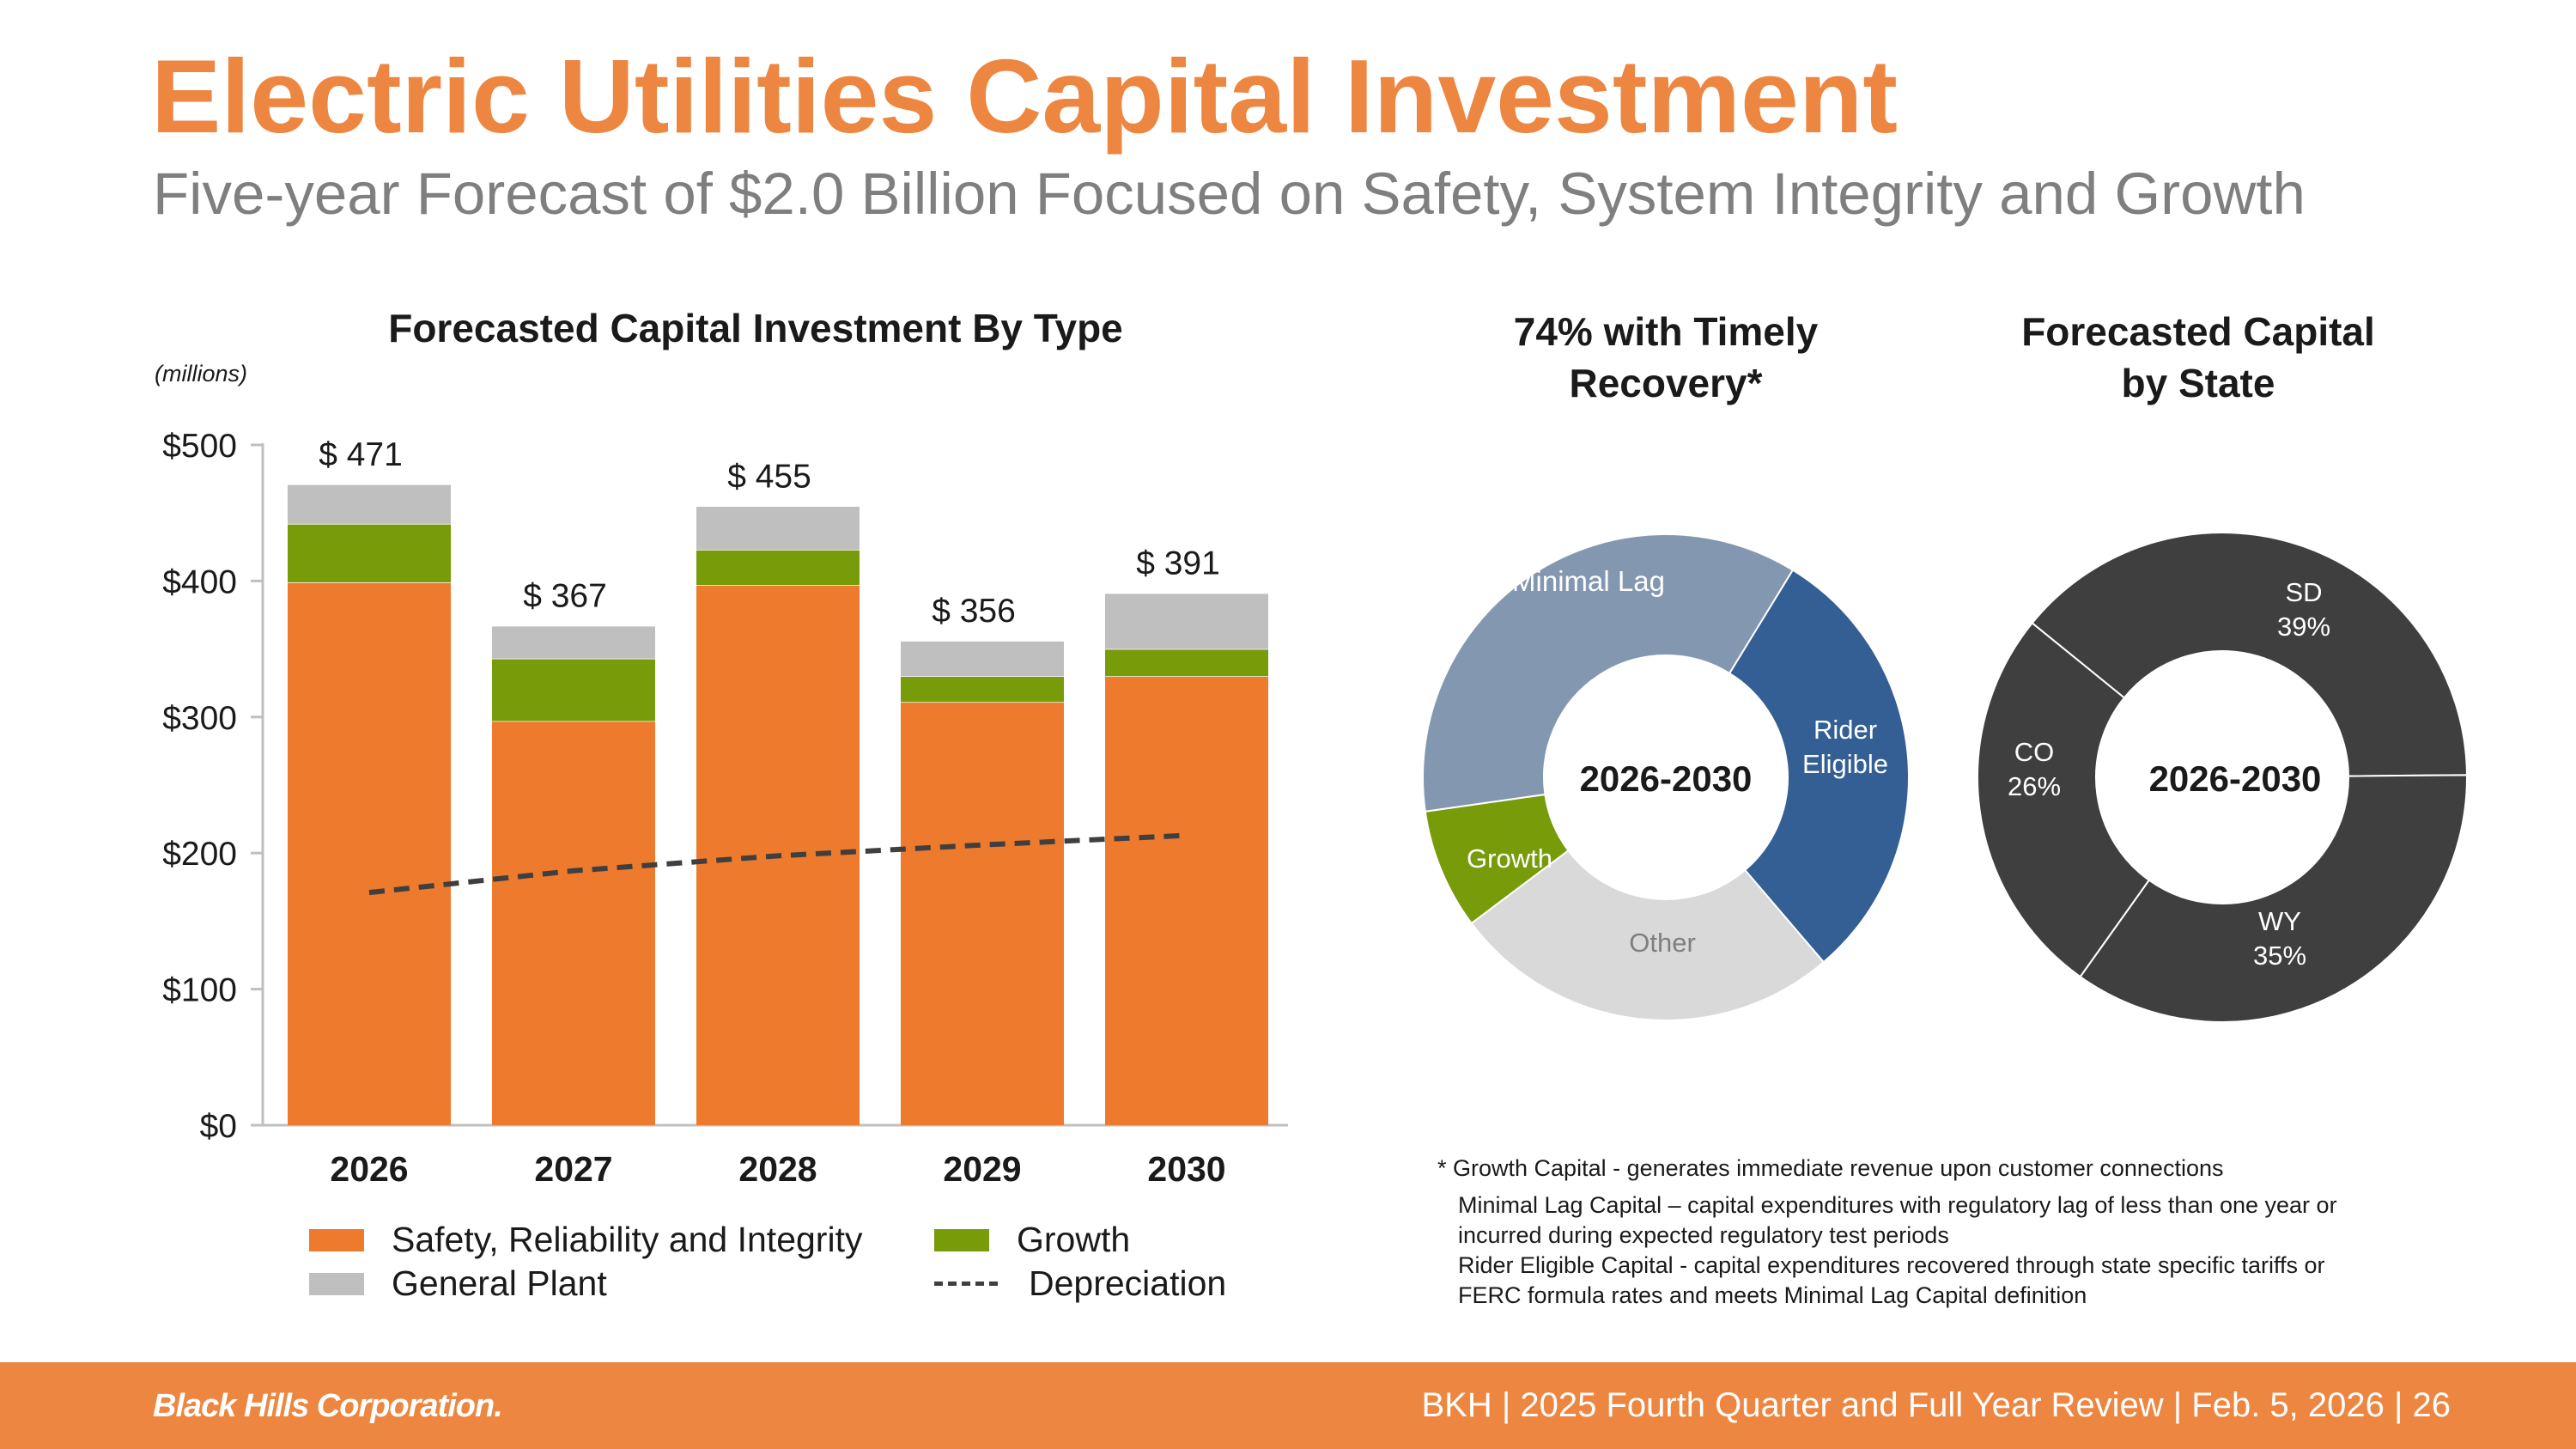  What do you see at coordinates (1186, 900) in the screenshot?
I see `bar-safety-2030` at bounding box center [1186, 900].